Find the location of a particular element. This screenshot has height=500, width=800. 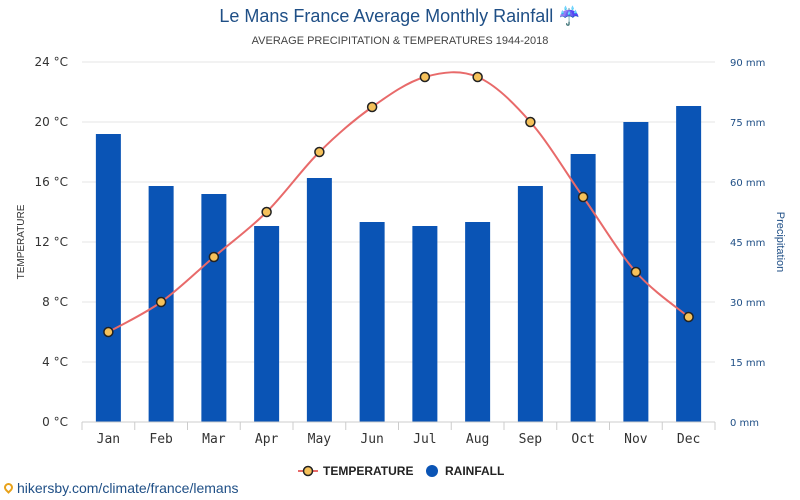

source-link: hikersby.com/climate/france/lemans is located at coordinates (128, 488).